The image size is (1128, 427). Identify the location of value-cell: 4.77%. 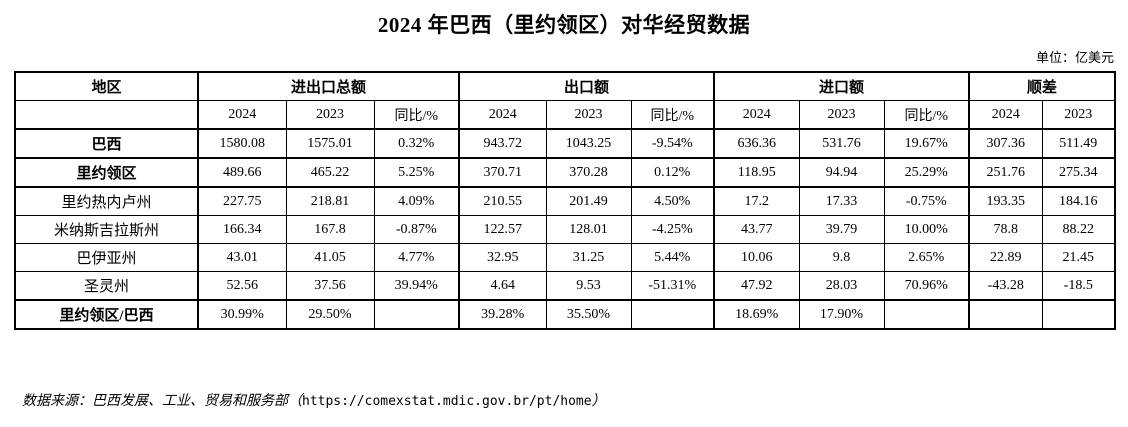
(416, 257).